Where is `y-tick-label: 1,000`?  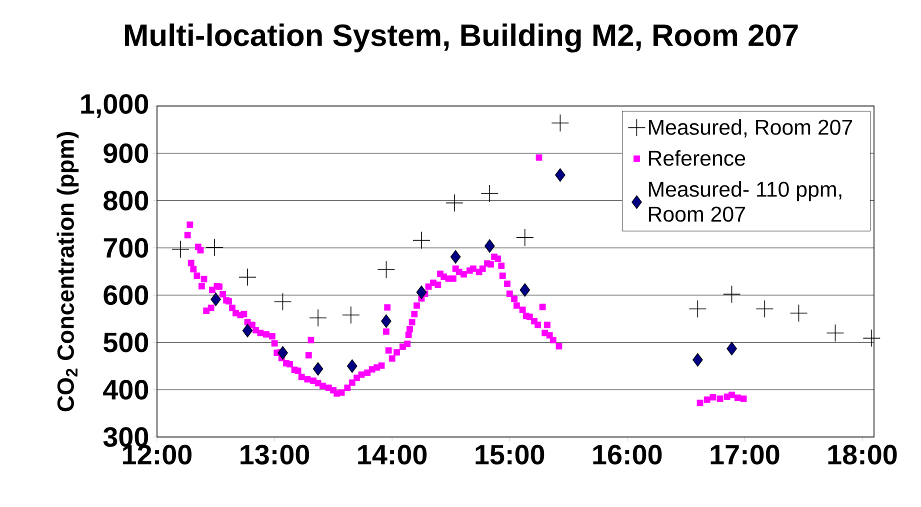
y-tick-label: 1,000 is located at coordinates (114, 106).